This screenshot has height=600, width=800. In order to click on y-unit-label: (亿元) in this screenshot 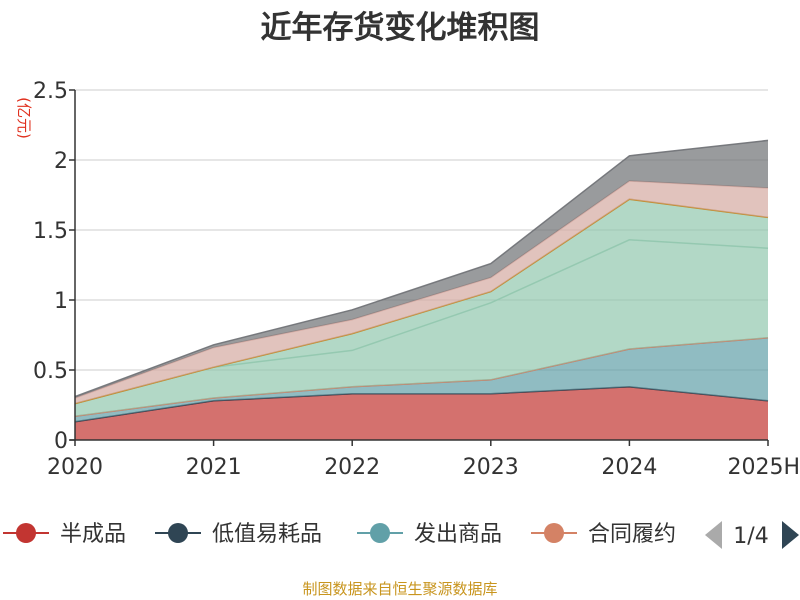, I will do `click(24, 118)`.